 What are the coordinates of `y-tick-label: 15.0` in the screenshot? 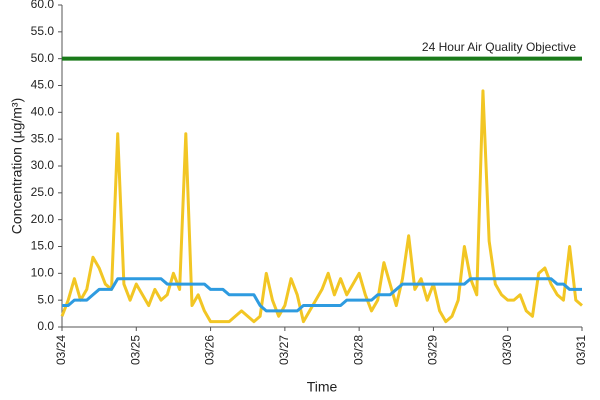 It's located at (43, 246).